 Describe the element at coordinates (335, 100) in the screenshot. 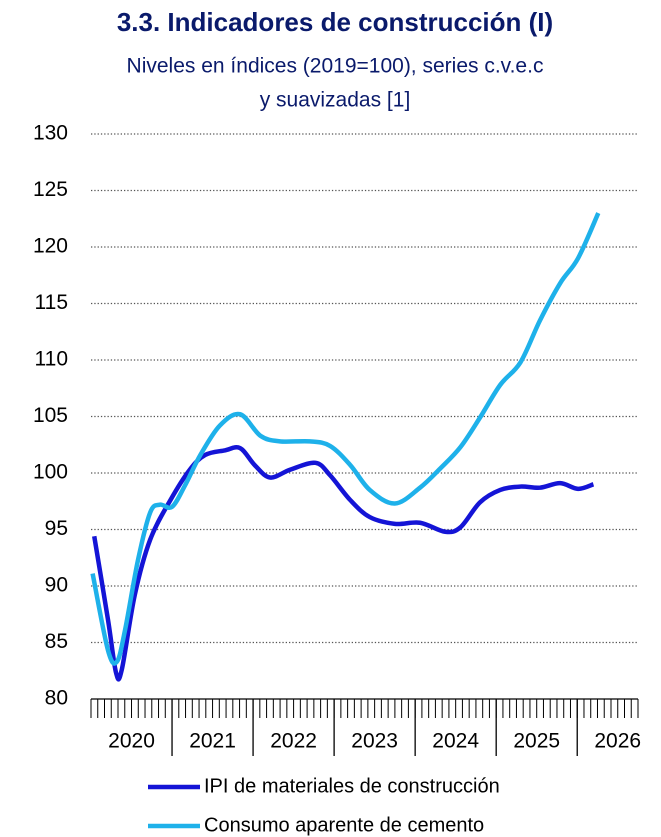

I see `chart-subtitle: y suavizadas [1]` at that location.